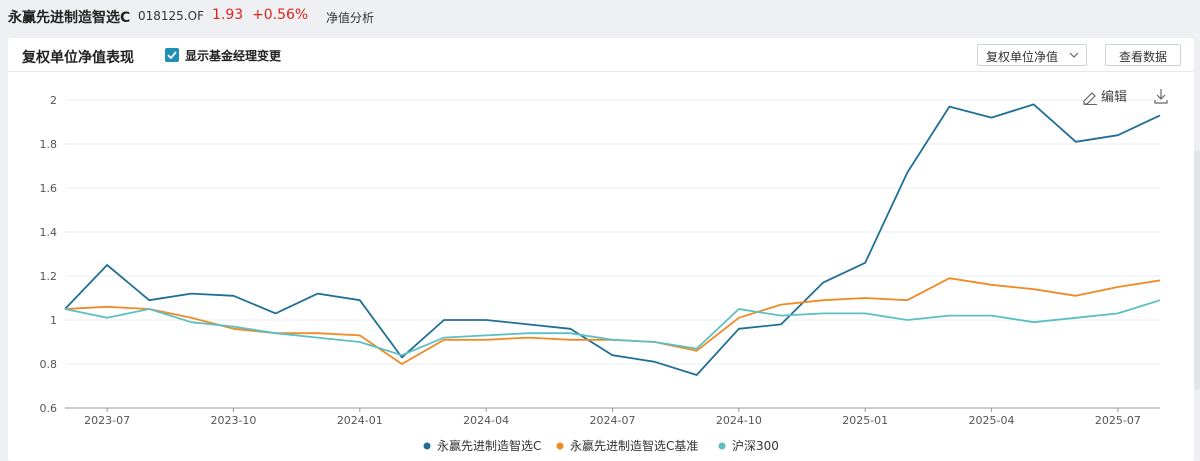  I want to click on edit-tool: 编辑, so click(1105, 97).